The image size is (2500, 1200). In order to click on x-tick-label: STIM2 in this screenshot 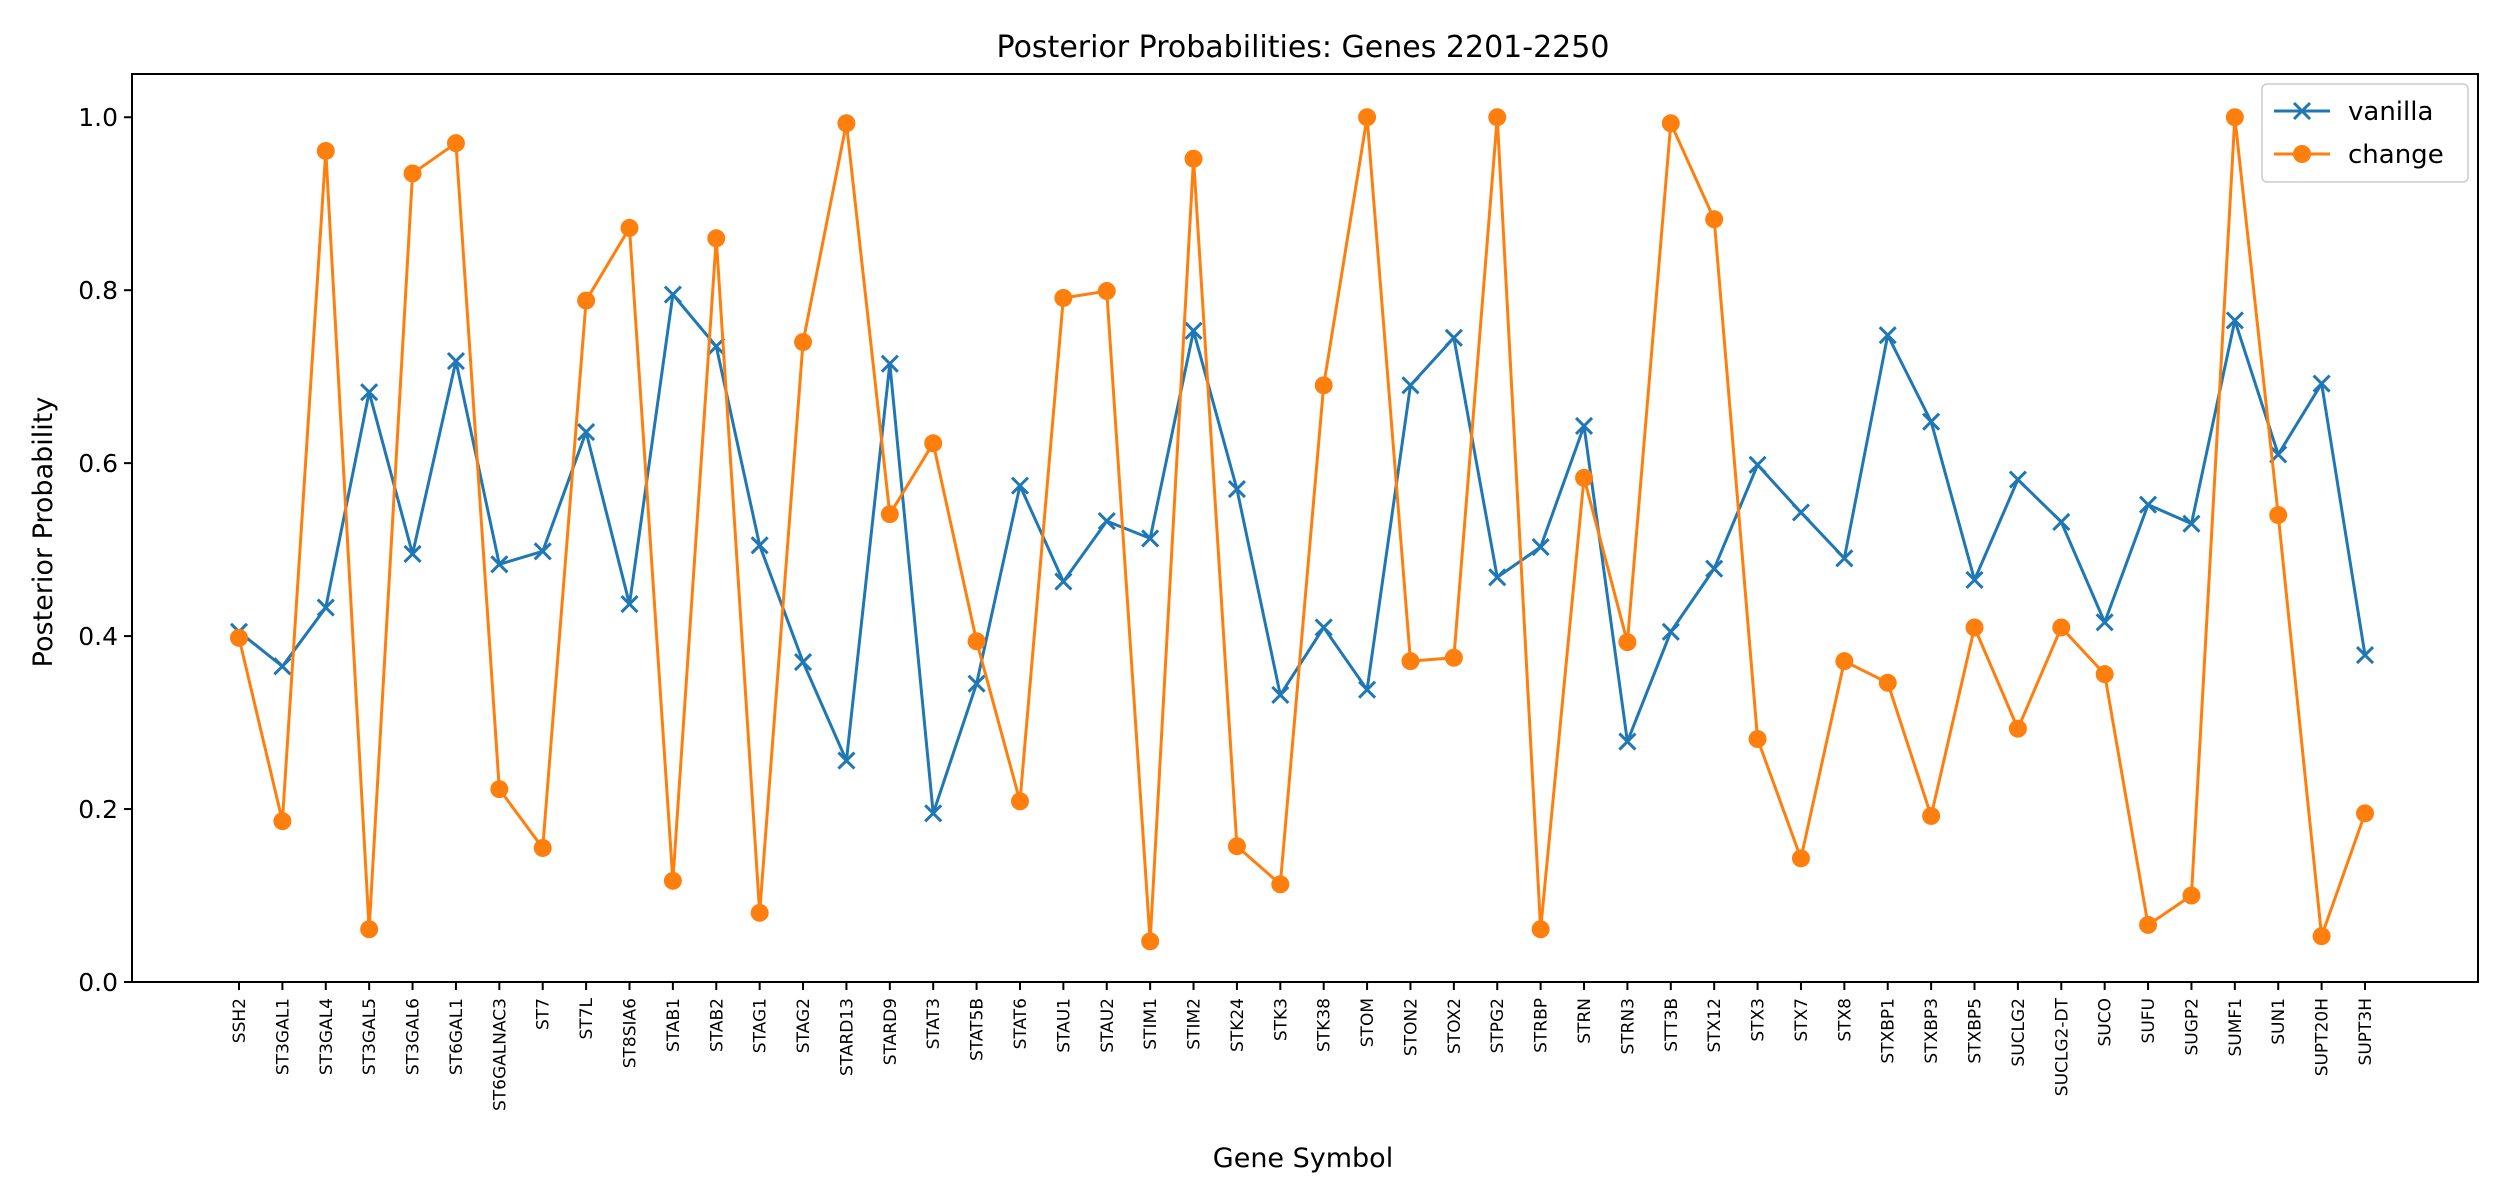, I will do `click(1195, 1024)`.